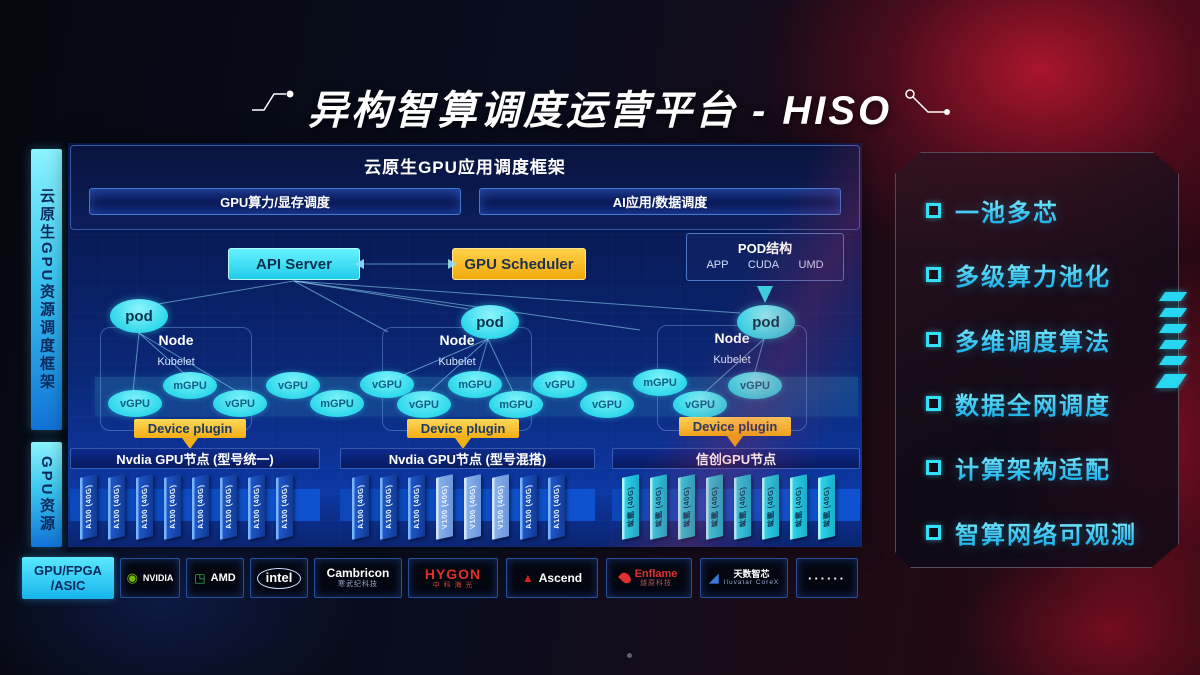 Image resolution: width=1200 pixels, height=675 pixels. I want to click on gpu-group-header-1: Nvdia GPU节点 (型号统一), so click(195, 458).